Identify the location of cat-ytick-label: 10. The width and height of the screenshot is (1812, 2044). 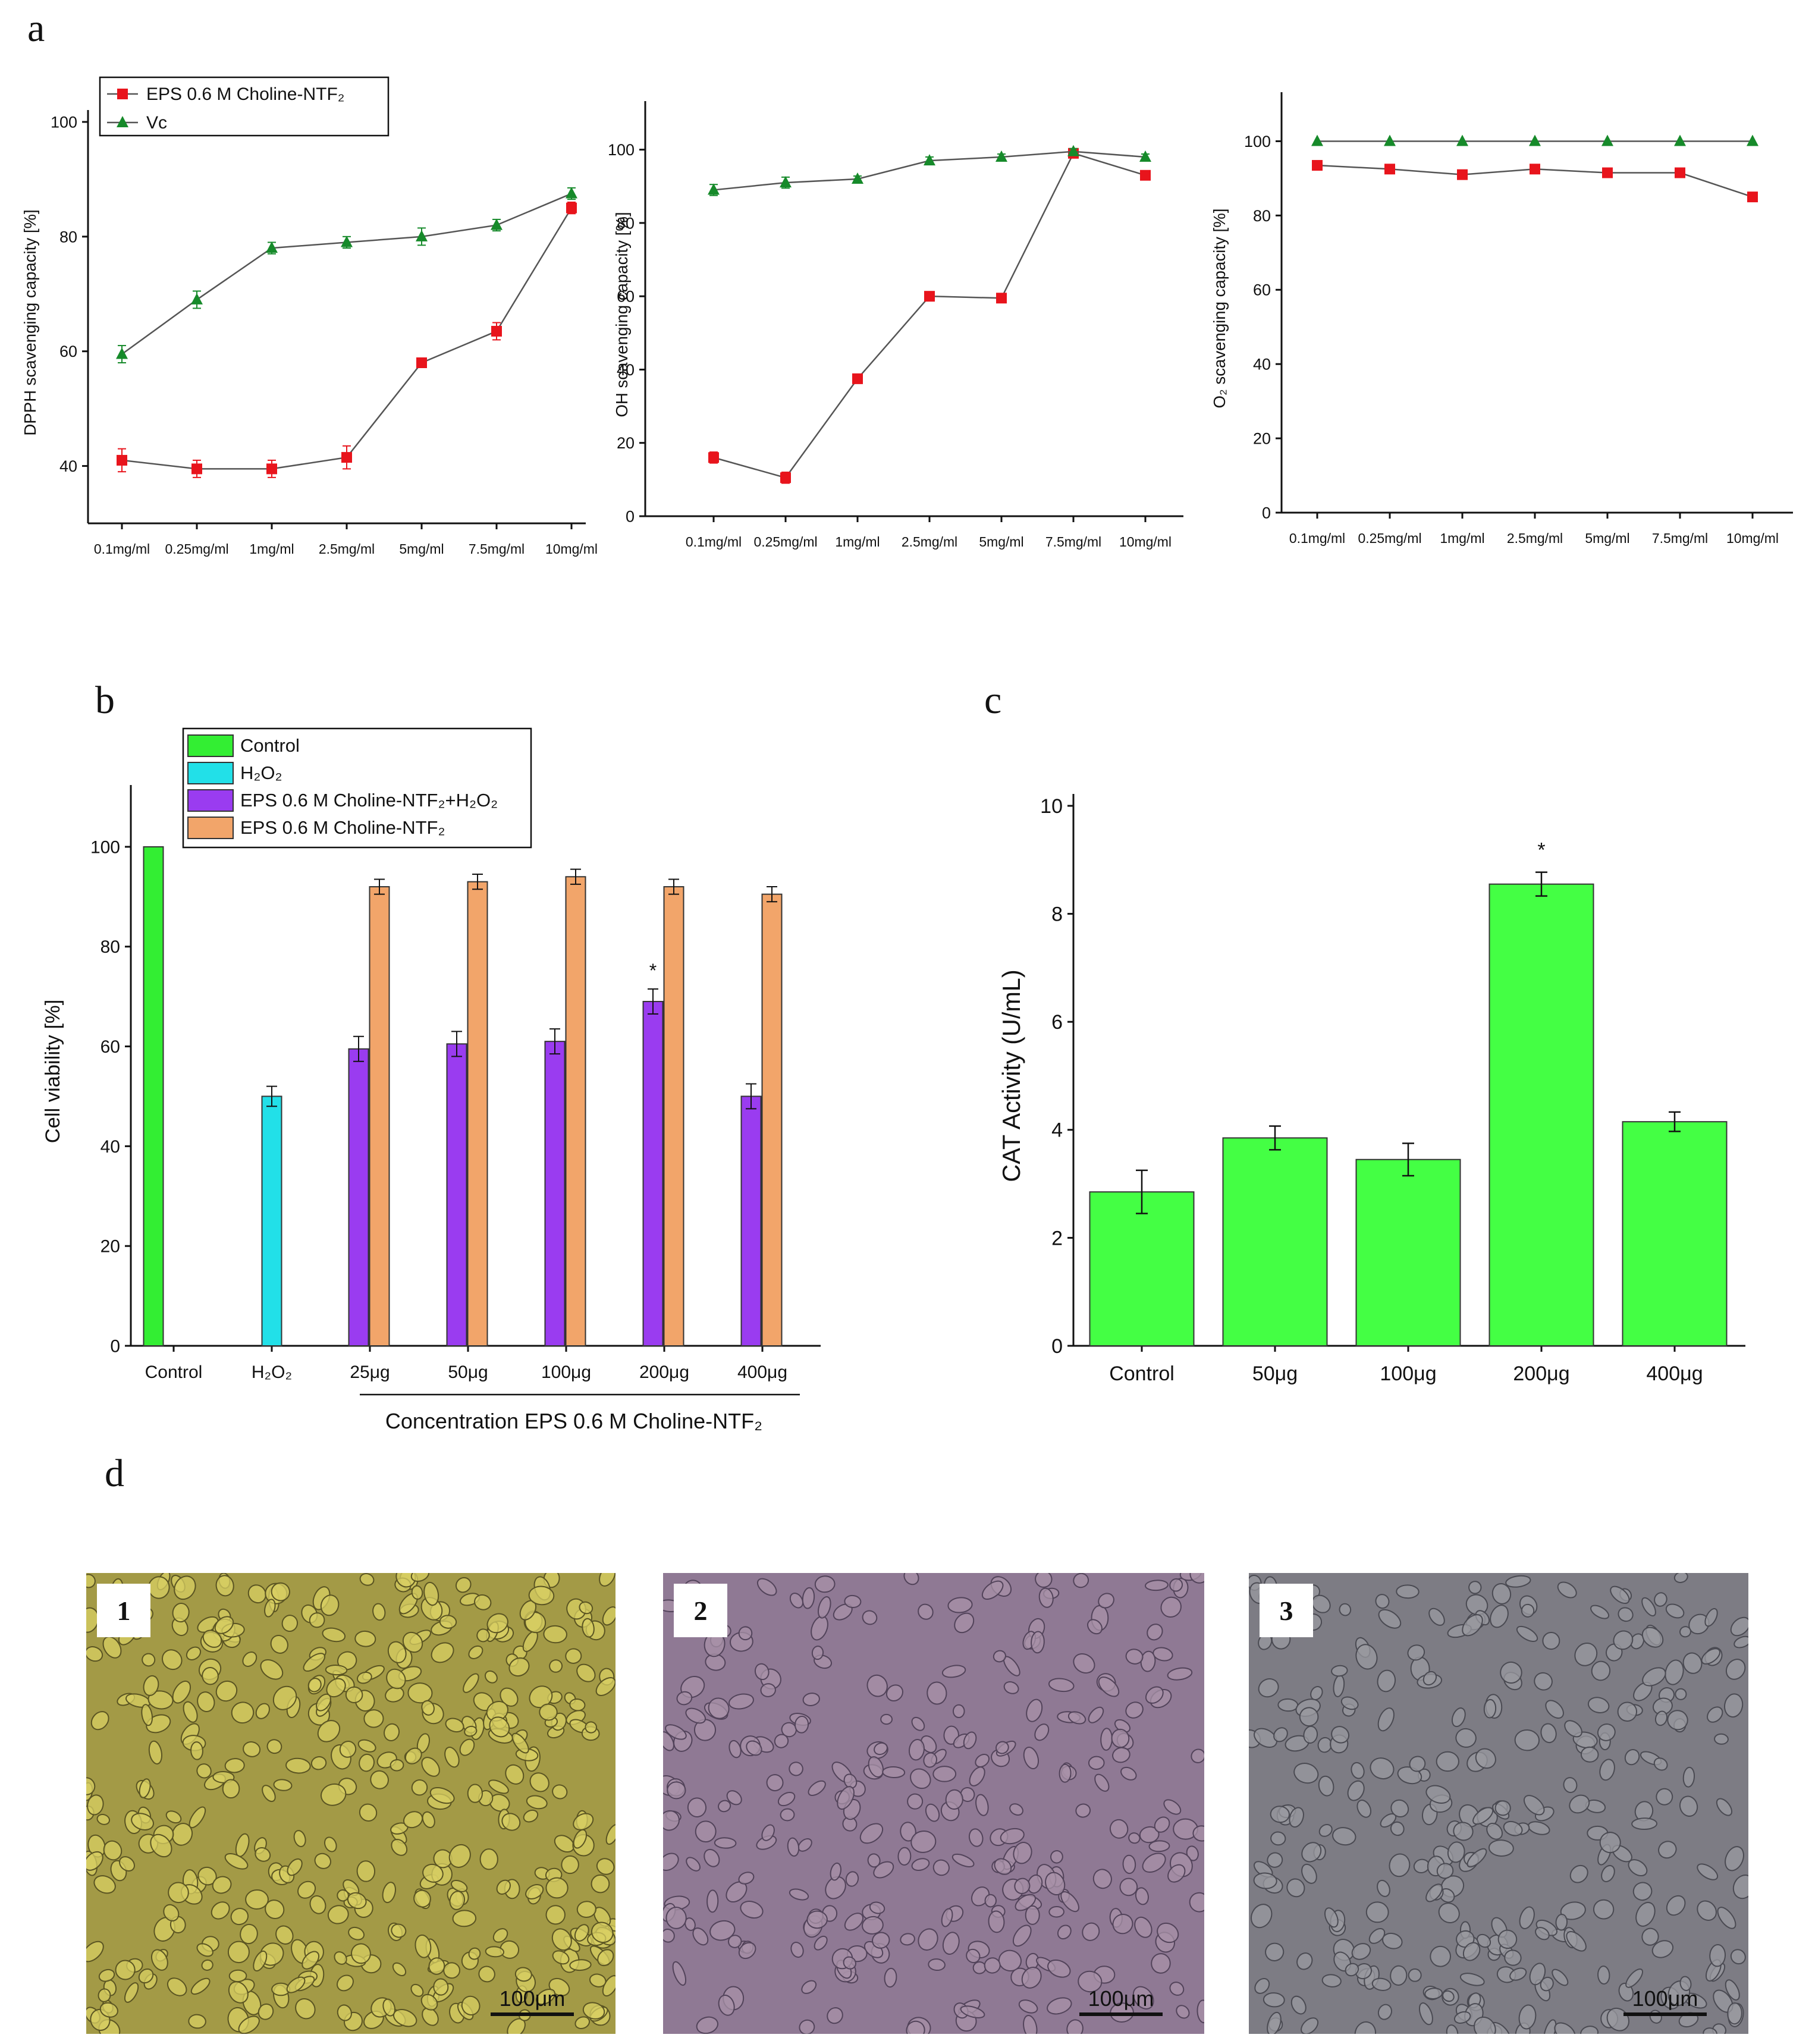
(1051, 806).